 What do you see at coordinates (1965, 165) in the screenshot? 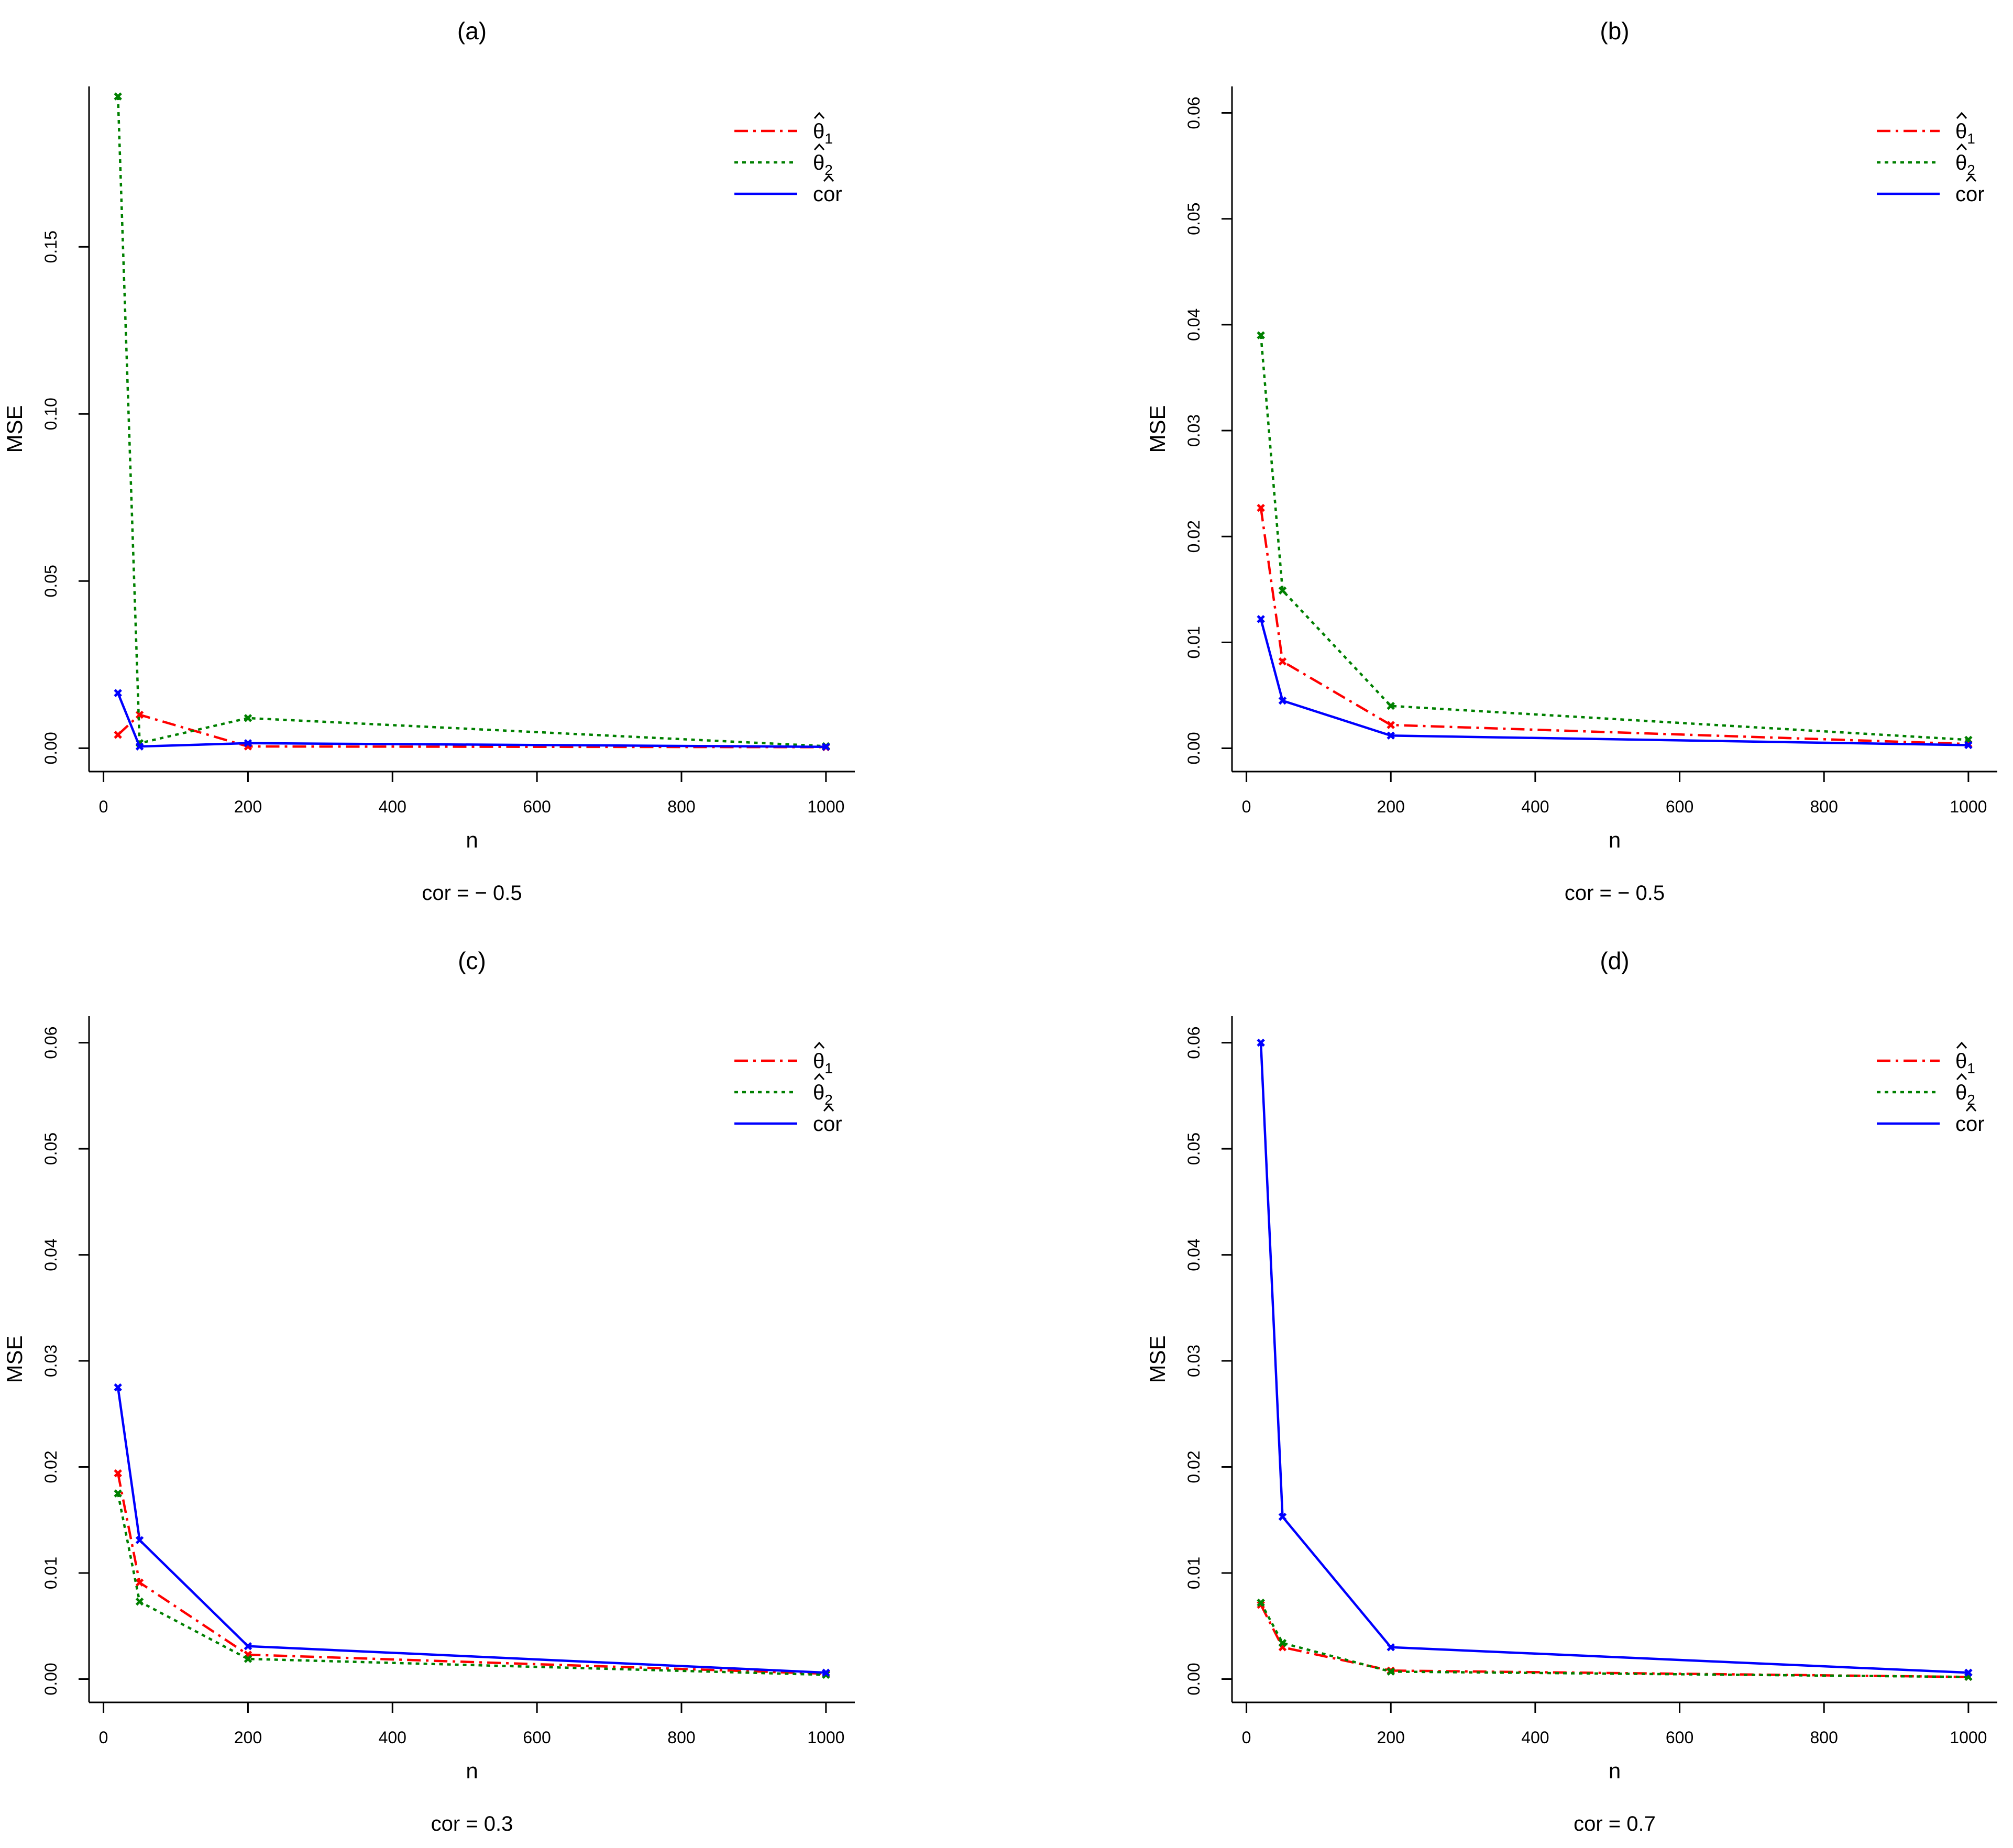
I see `legend-label: θ2` at bounding box center [1965, 165].